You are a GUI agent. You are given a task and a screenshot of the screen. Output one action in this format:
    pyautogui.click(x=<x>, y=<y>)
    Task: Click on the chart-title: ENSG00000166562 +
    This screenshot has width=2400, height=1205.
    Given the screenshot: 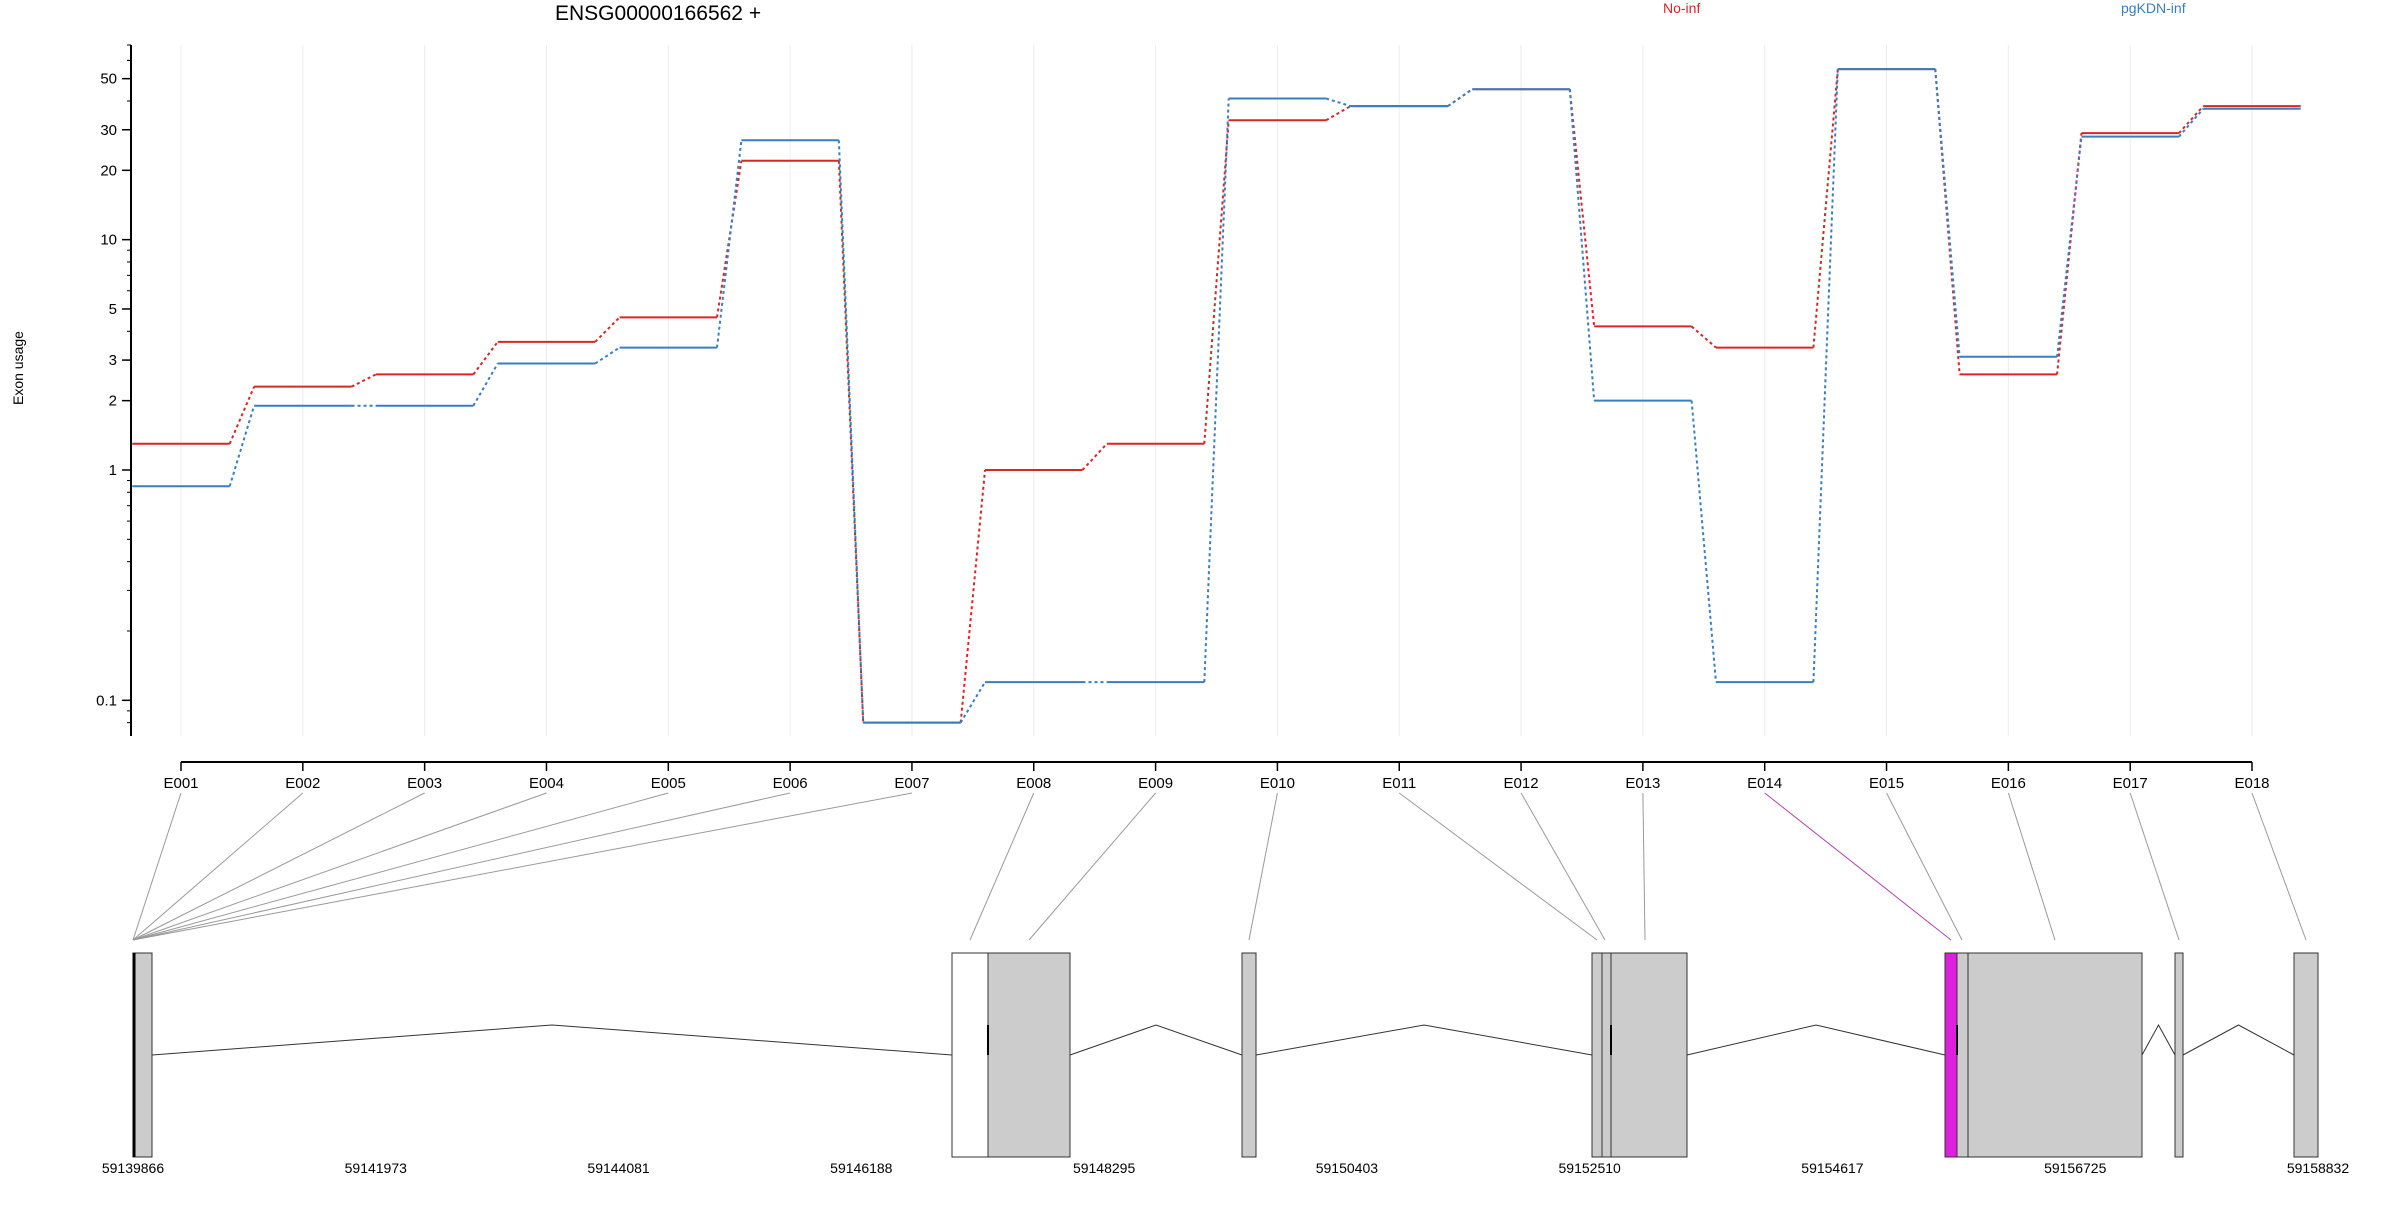 What is the action you would take?
    pyautogui.click(x=658, y=13)
    